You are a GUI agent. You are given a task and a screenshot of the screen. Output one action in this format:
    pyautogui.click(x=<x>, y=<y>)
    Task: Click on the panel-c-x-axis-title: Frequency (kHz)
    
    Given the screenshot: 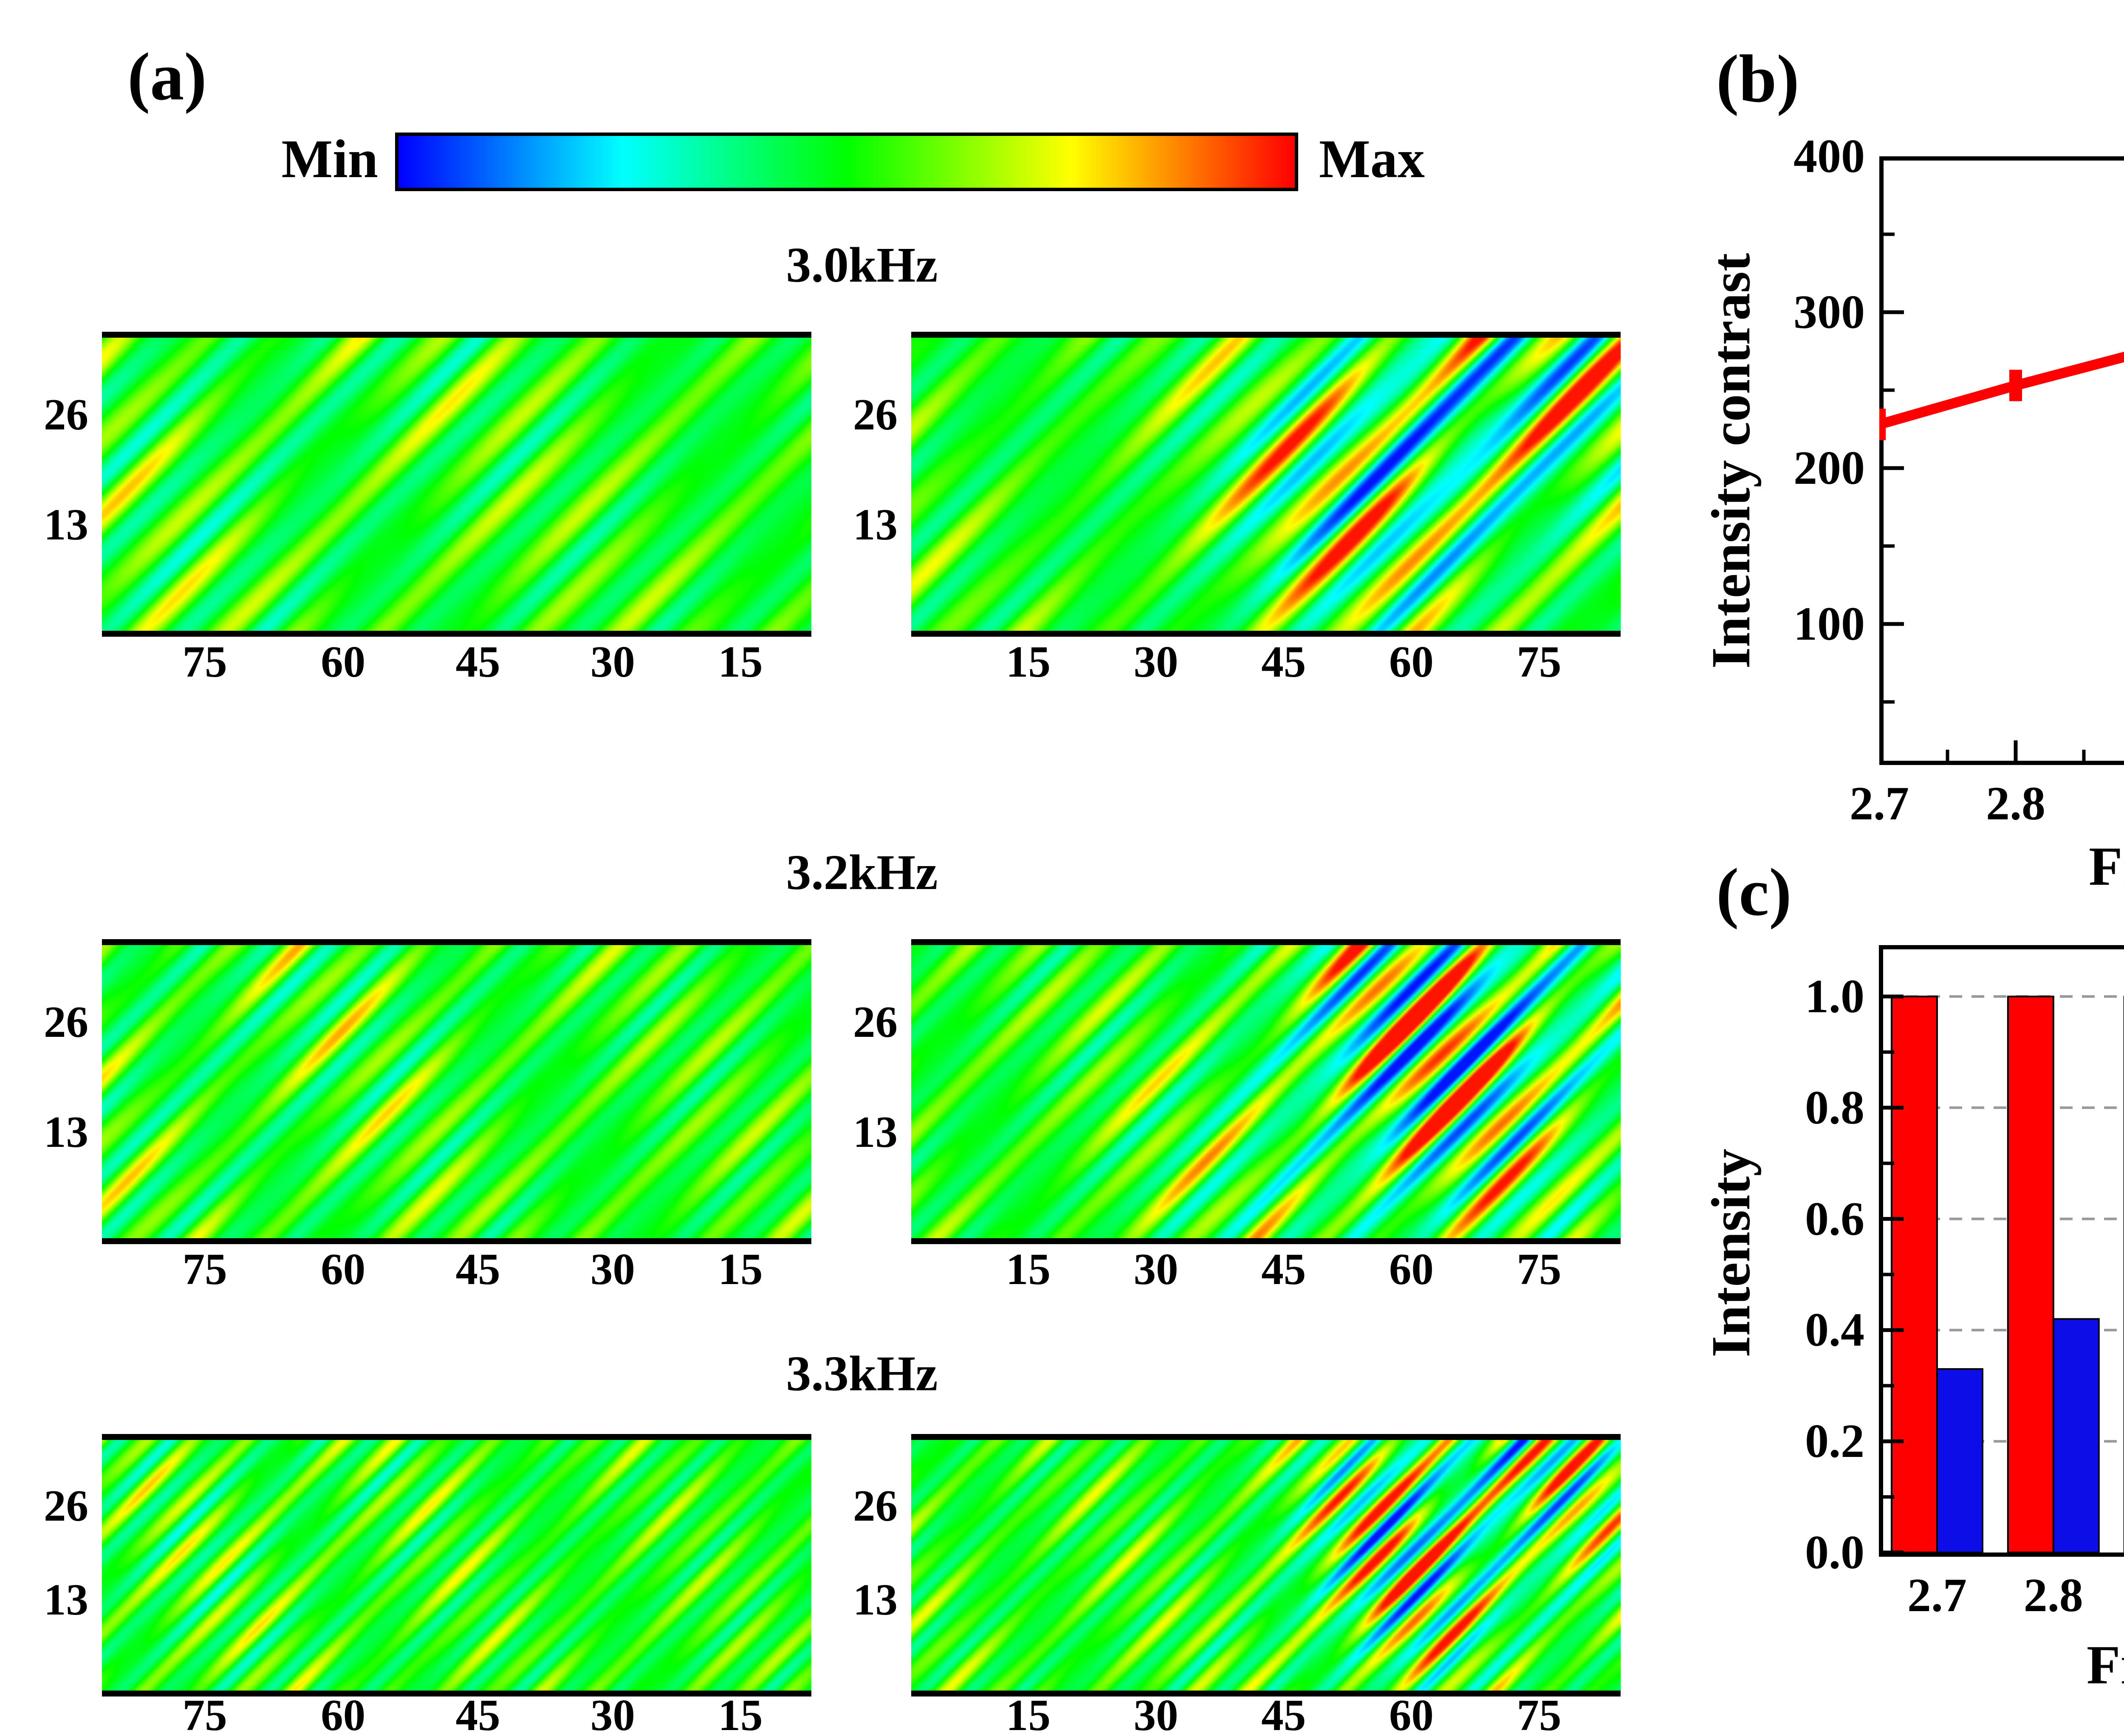 What is the action you would take?
    pyautogui.click(x=2106, y=1665)
    